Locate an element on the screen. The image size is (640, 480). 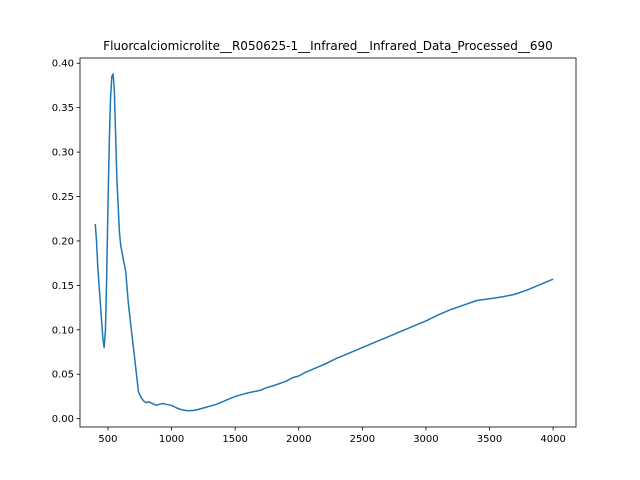
x-tick-label: 500 is located at coordinates (107, 439).